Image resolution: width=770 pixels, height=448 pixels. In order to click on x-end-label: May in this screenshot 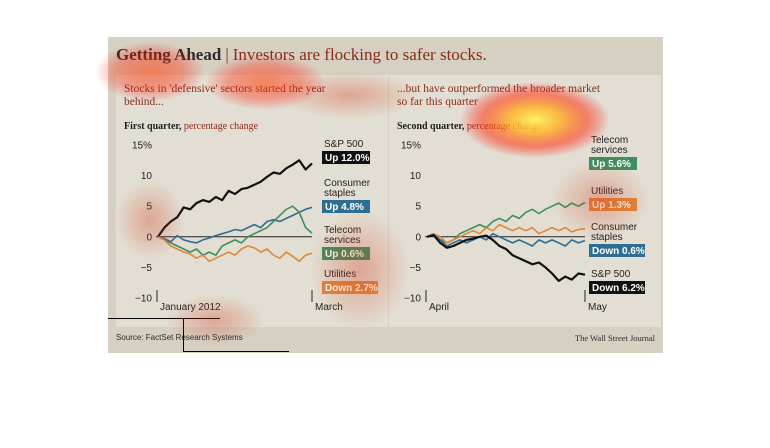, I will do `click(597, 307)`.